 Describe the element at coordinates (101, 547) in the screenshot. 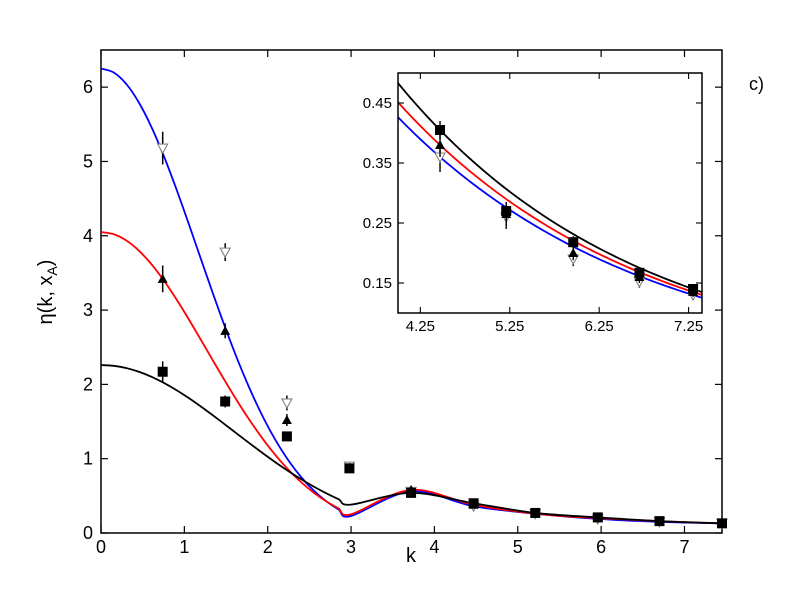

I see `x-tick-label-0: 0` at that location.